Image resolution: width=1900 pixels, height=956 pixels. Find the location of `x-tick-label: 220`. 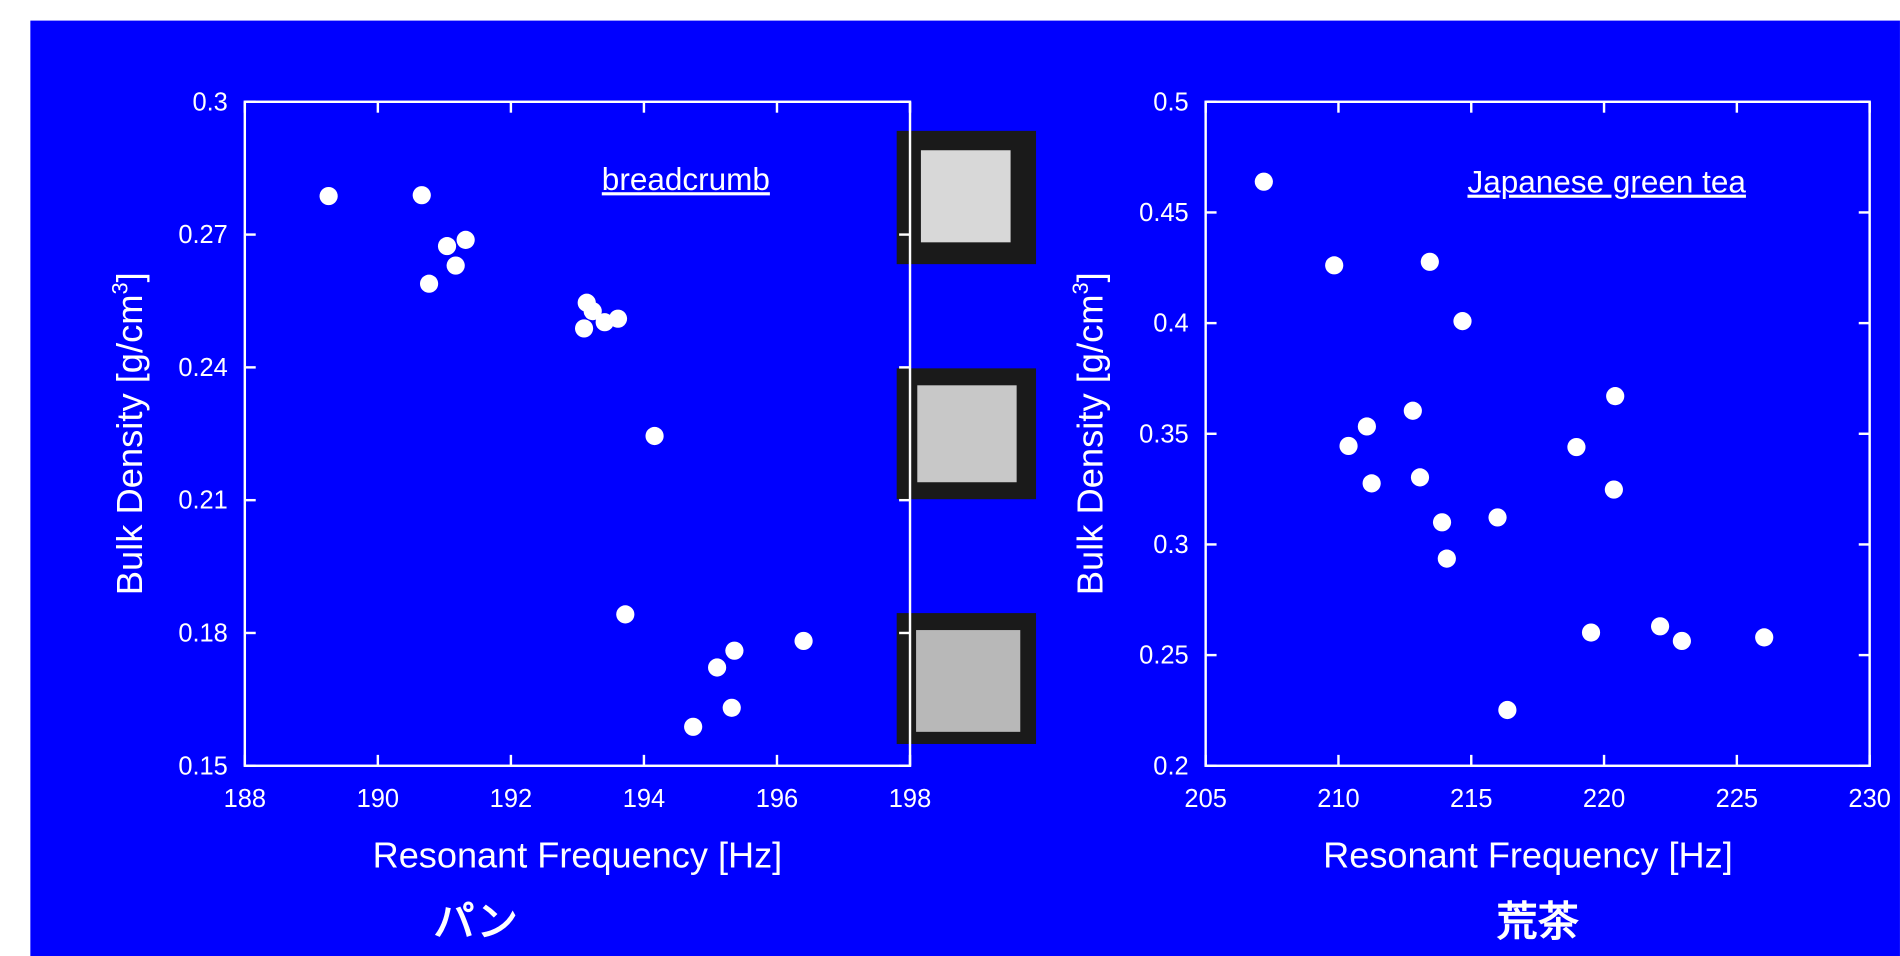

x-tick-label: 220 is located at coordinates (1604, 799).